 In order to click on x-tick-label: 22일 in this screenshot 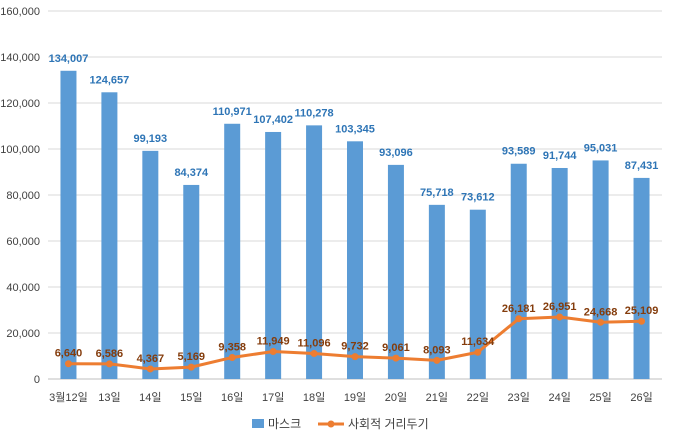, I will do `click(478, 397)`.